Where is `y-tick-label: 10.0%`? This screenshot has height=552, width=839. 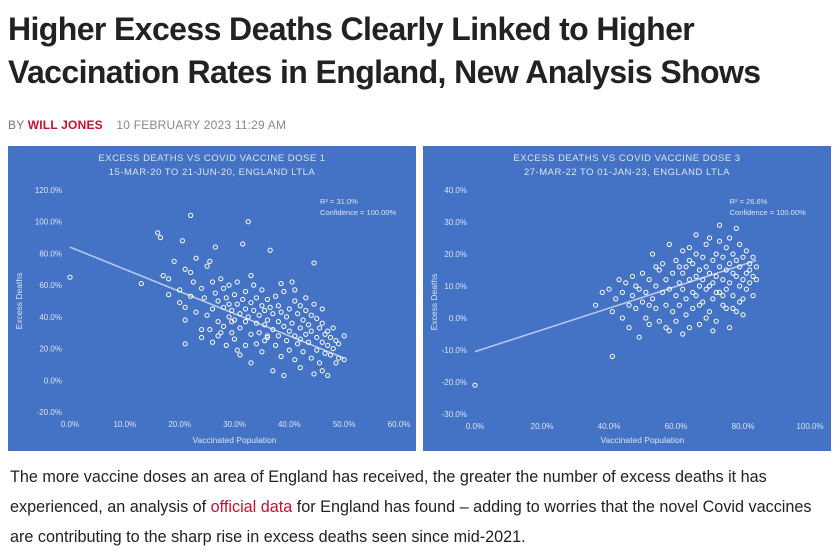 y-tick-label: 10.0% is located at coordinates (455, 286).